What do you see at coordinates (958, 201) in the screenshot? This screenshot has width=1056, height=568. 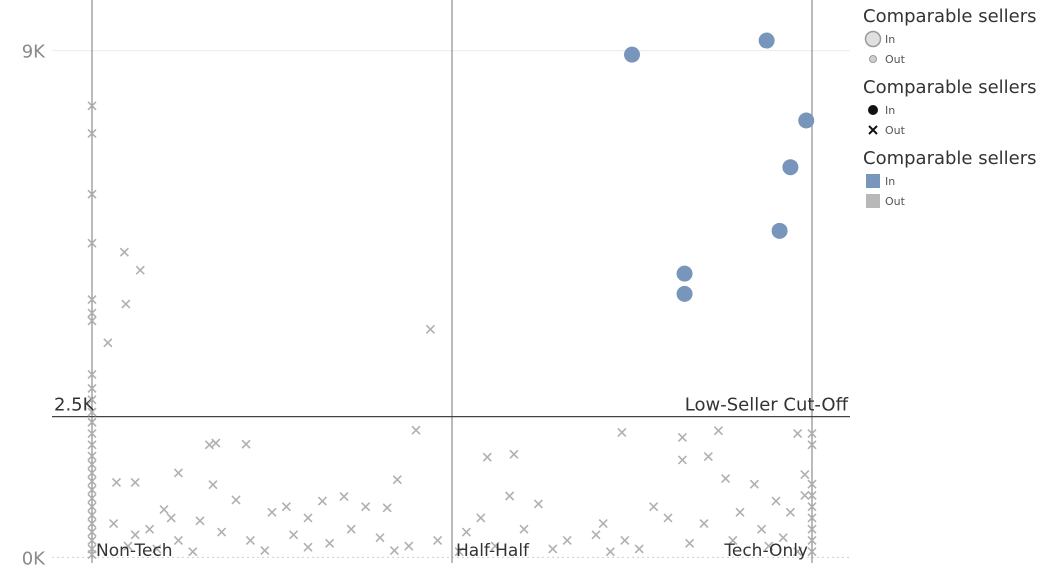 I see `legend-color-item-out: Out` at bounding box center [958, 201].